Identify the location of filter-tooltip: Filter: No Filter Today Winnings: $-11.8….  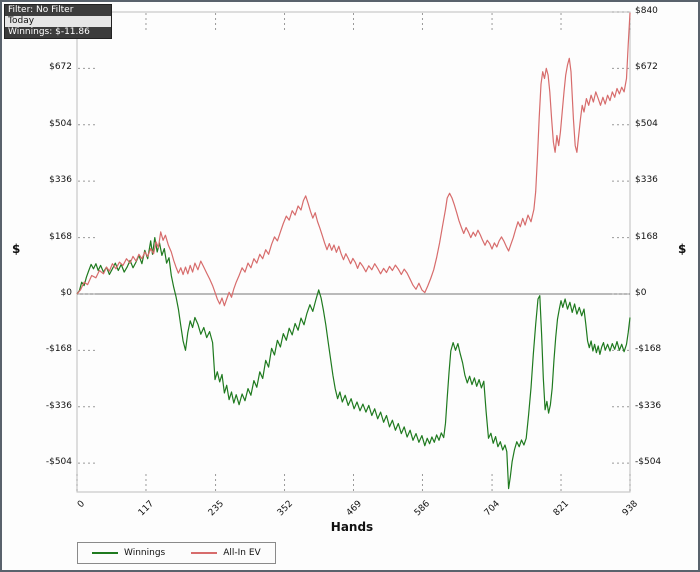
(58, 21).